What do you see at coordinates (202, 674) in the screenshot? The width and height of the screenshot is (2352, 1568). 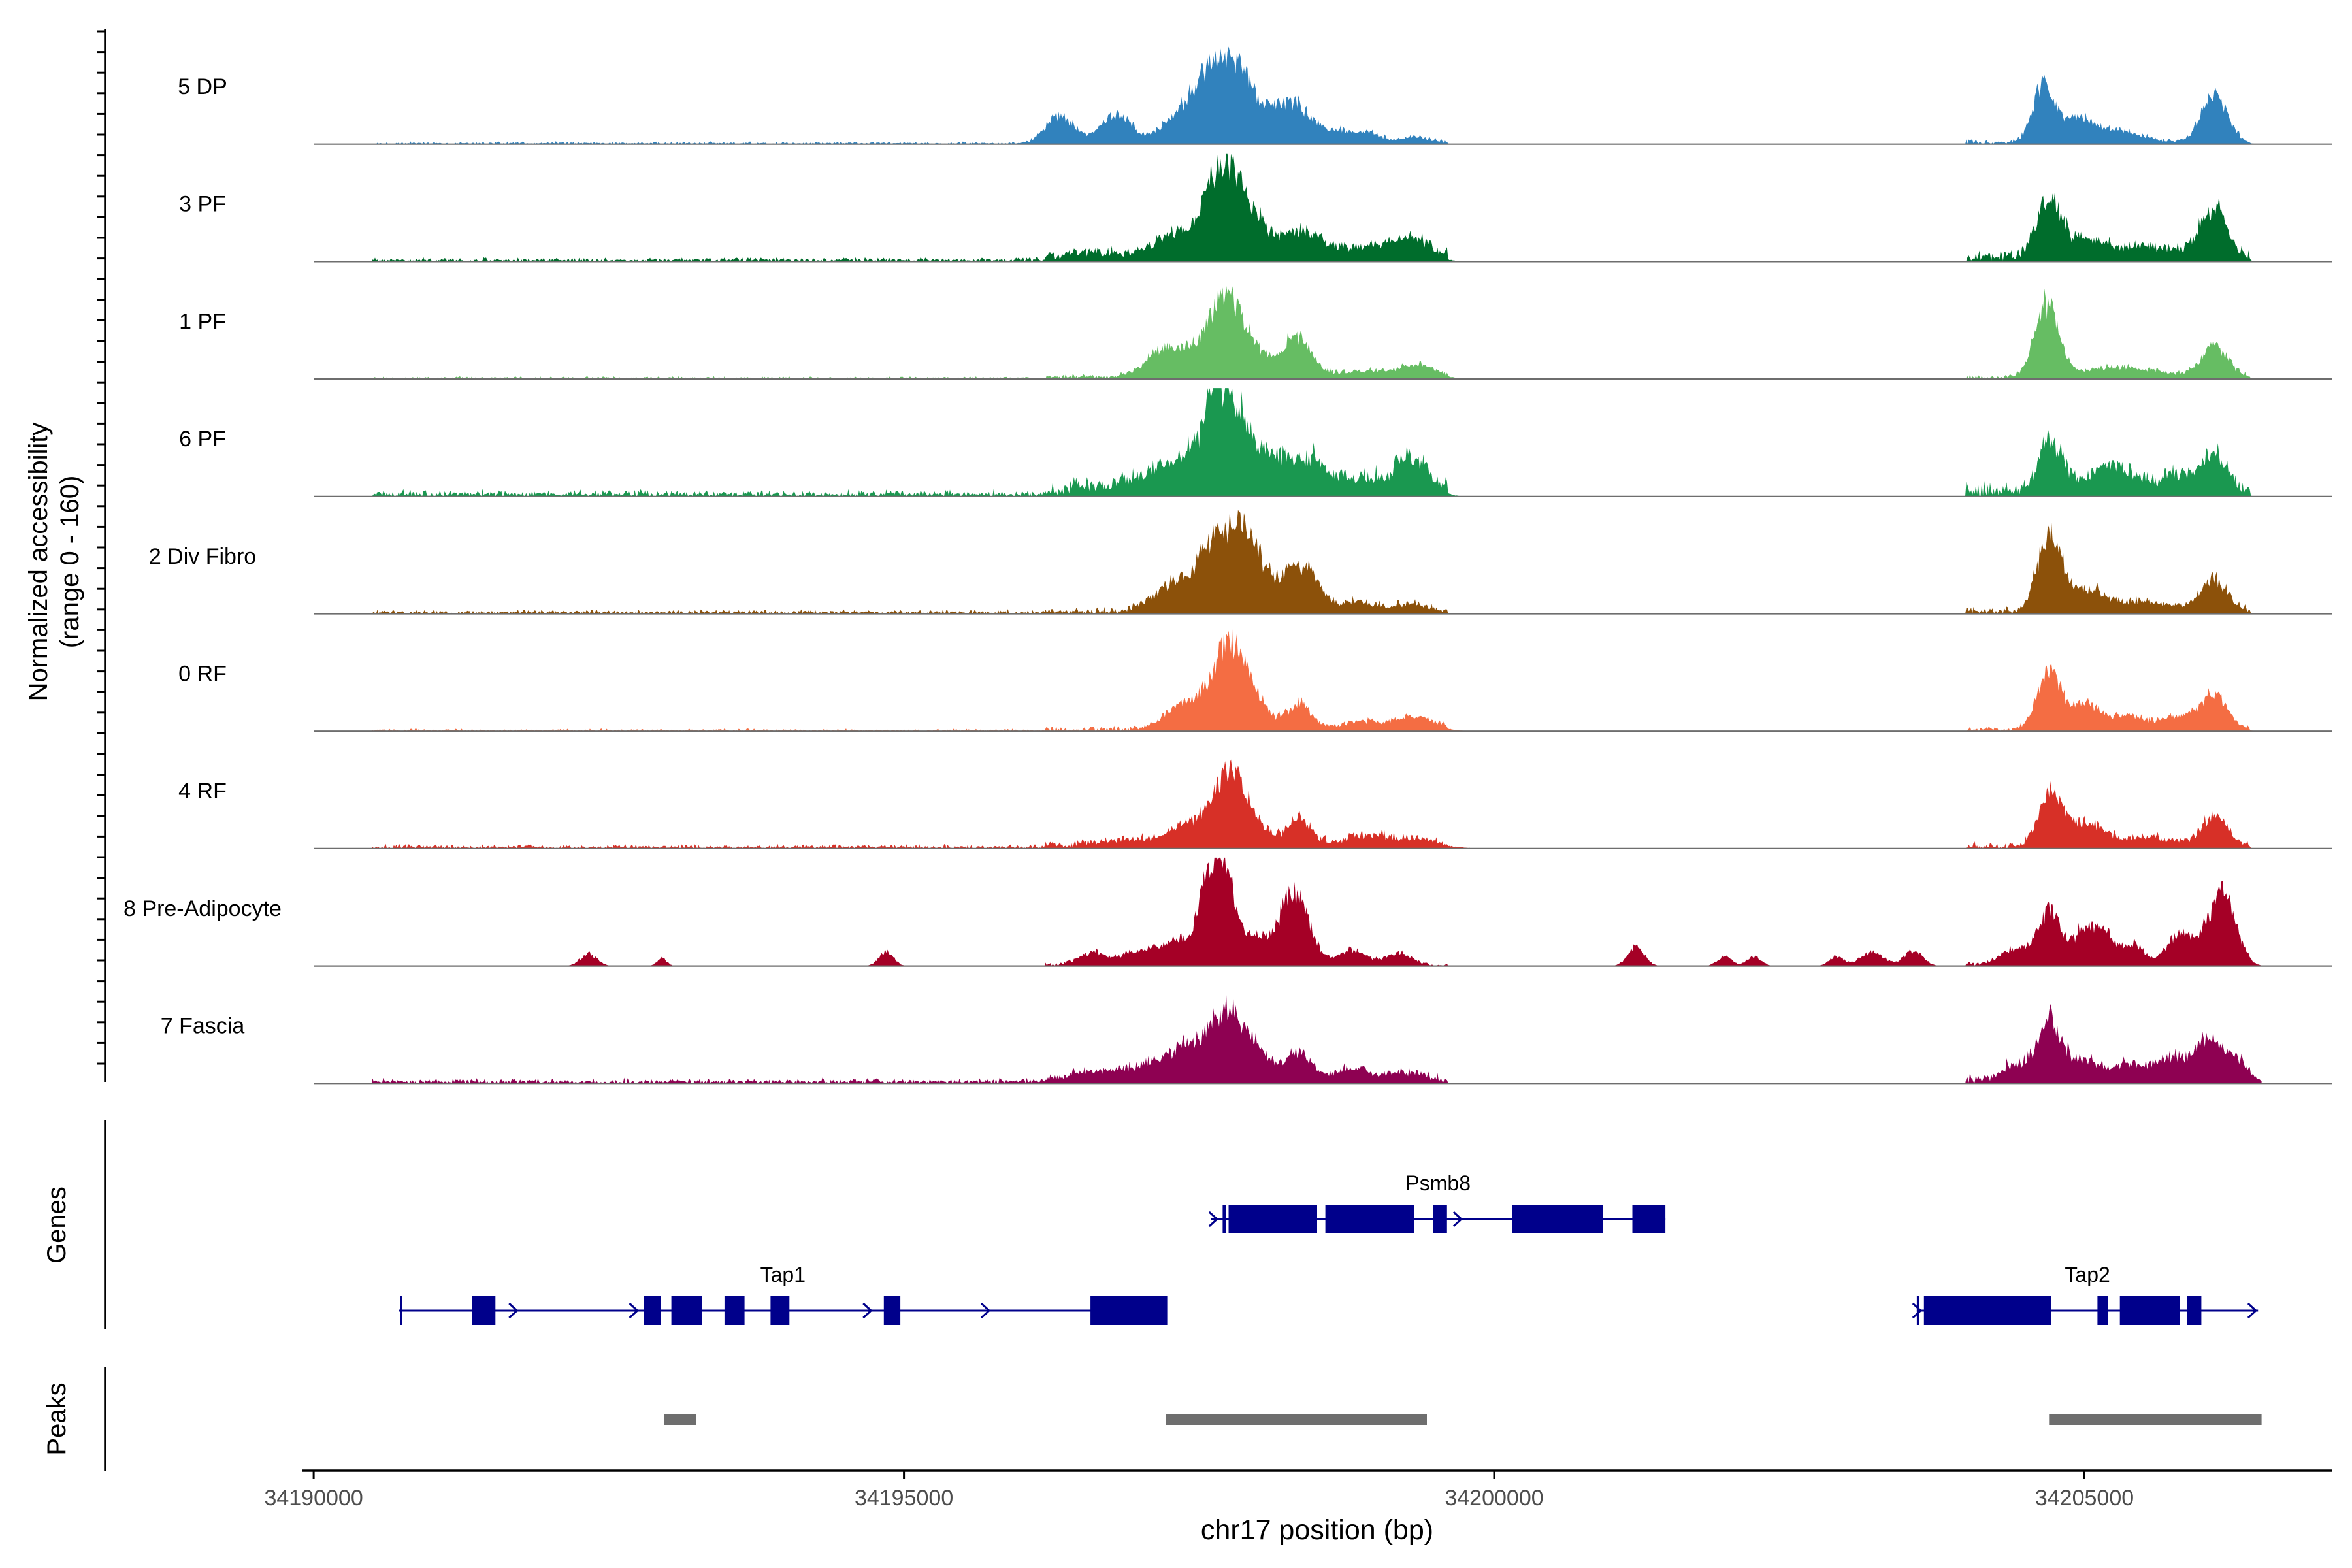 I see `track-label: 0 RF` at bounding box center [202, 674].